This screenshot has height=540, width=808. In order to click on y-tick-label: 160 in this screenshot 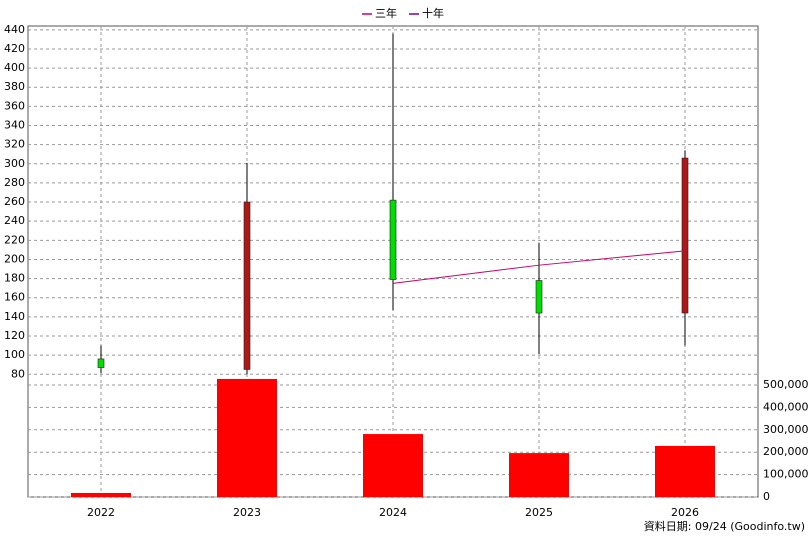, I will do `click(14, 297)`.